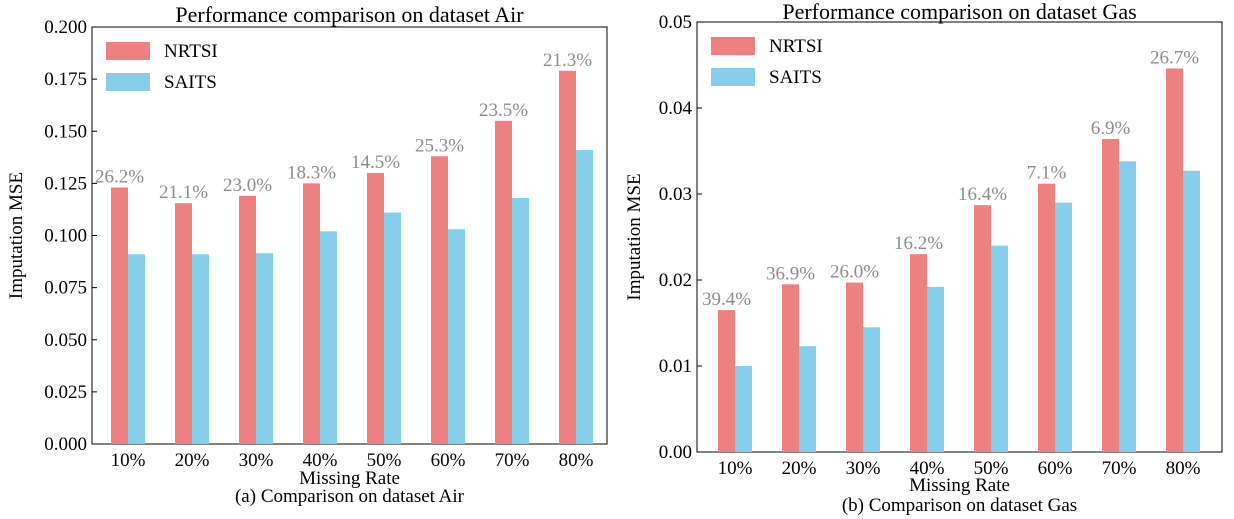  I want to click on chart2-x-tick-label: 80%, so click(1183, 468).